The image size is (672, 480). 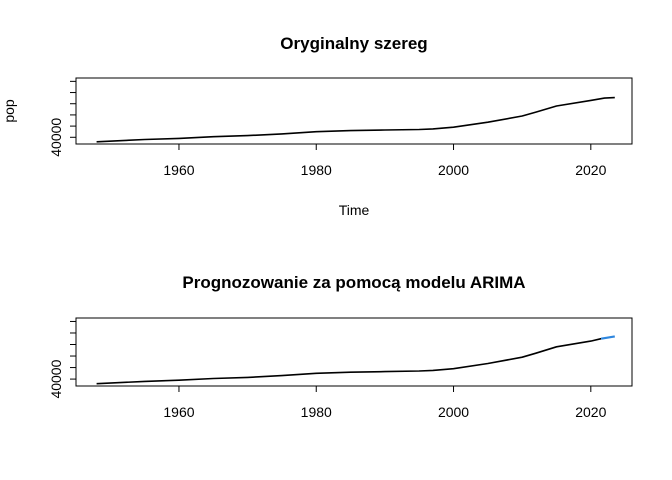 What do you see at coordinates (353, 43) in the screenshot?
I see `chart-title: Oryginalny szereg` at bounding box center [353, 43].